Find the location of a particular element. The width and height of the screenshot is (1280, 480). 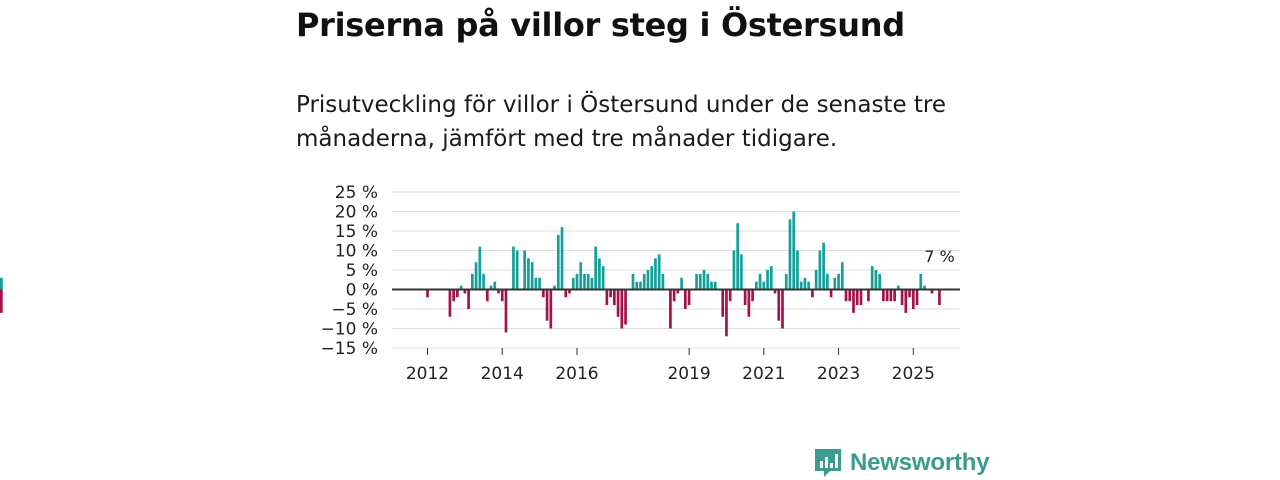

y-tick-label: 0 % is located at coordinates (362, 291).